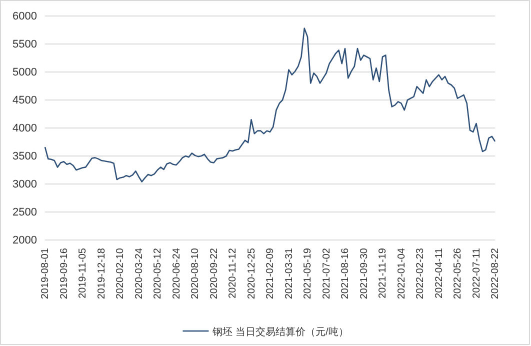  What do you see at coordinates (420, 274) in the screenshot?
I see `x-tick-label: 2022-02-23` at bounding box center [420, 274].